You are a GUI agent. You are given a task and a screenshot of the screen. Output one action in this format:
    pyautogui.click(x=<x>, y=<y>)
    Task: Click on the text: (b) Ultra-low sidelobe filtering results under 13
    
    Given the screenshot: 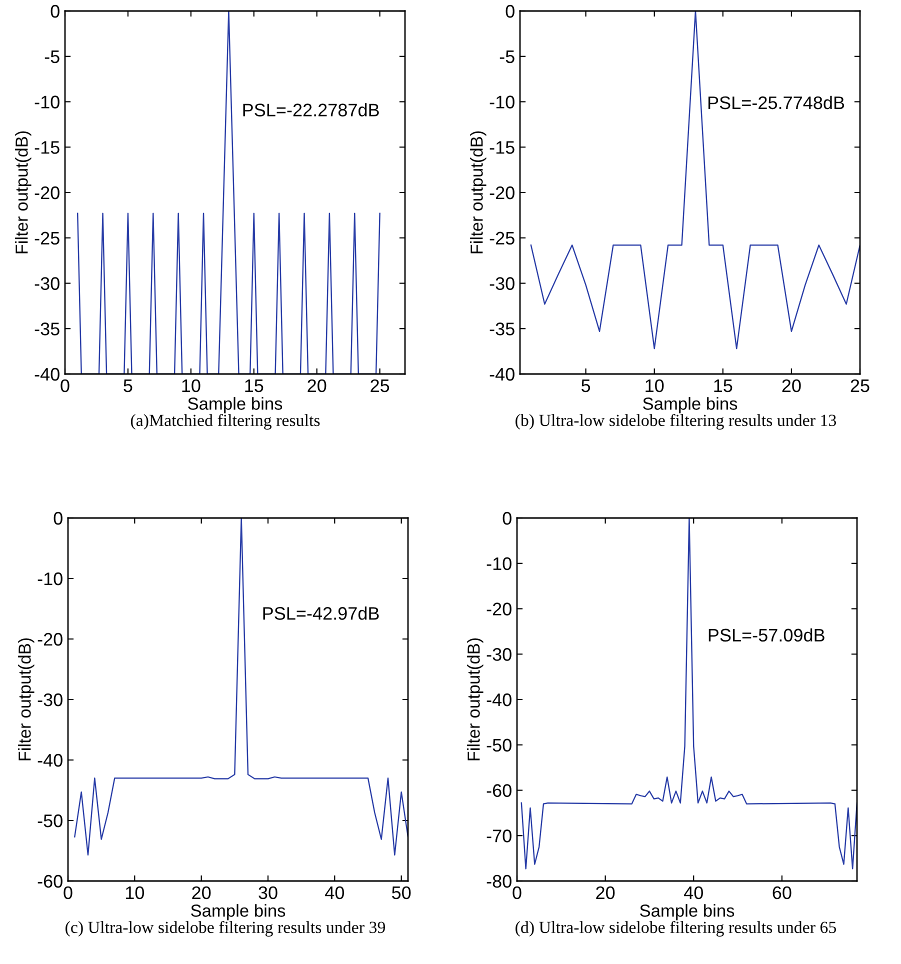 What is the action you would take?
    pyautogui.click(x=676, y=422)
    